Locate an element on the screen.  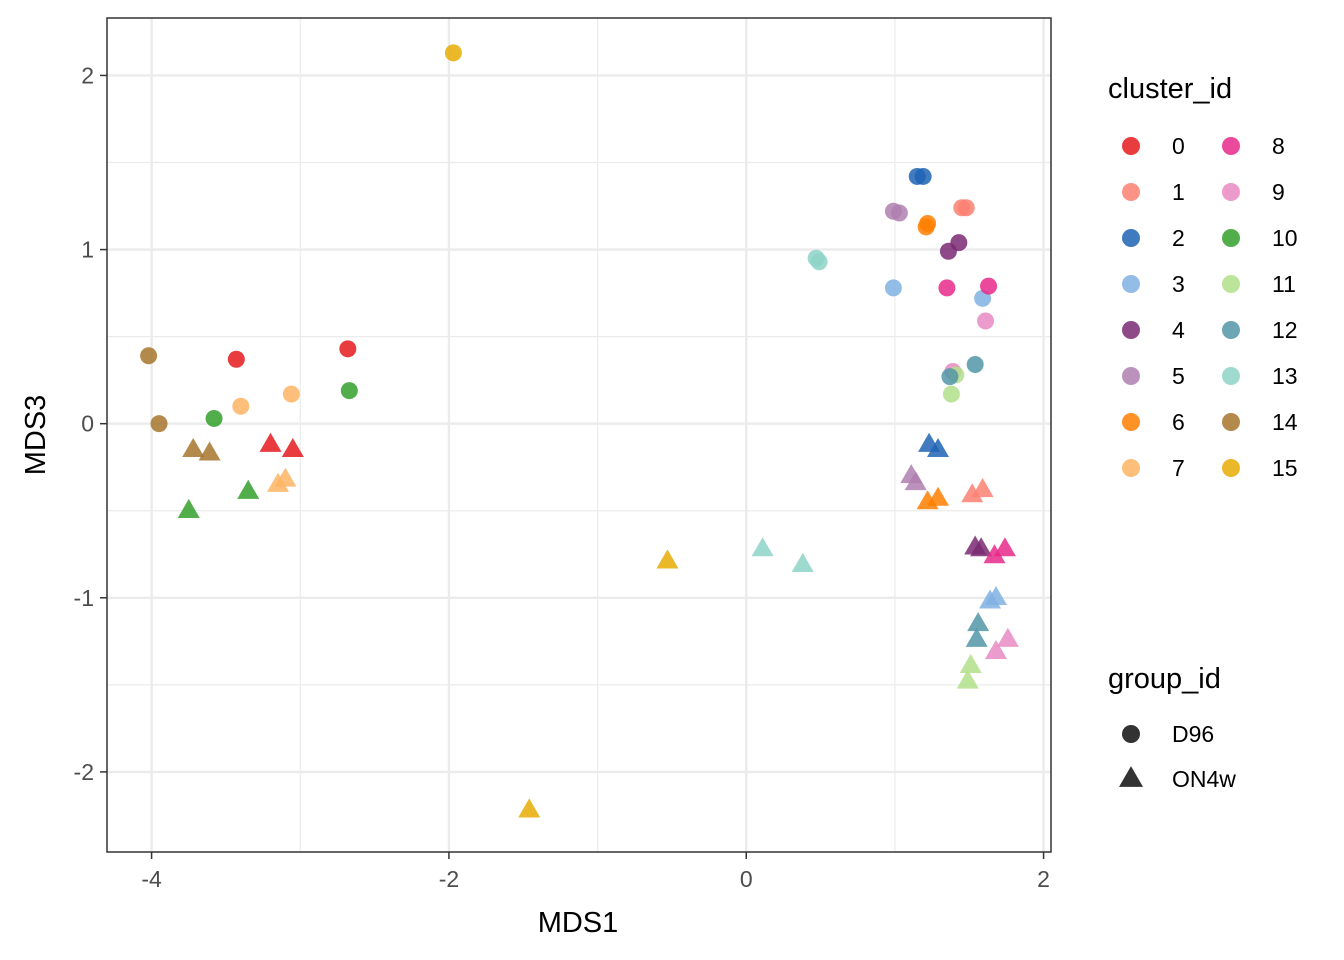
x-tick-label: -4 is located at coordinates (151, 879).